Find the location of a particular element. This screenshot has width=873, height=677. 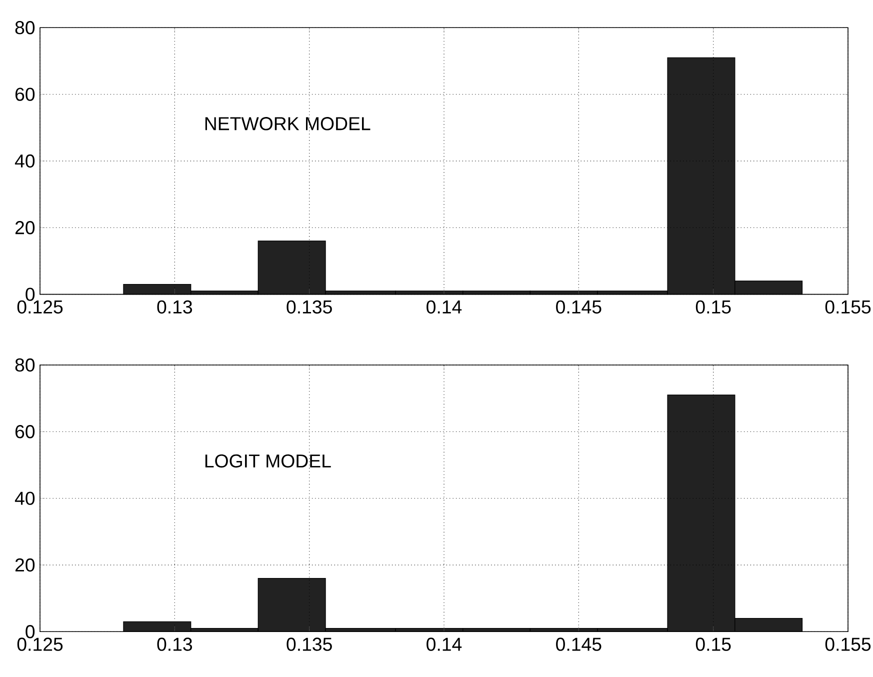

annotation: LOGIT MODEL is located at coordinates (268, 461).